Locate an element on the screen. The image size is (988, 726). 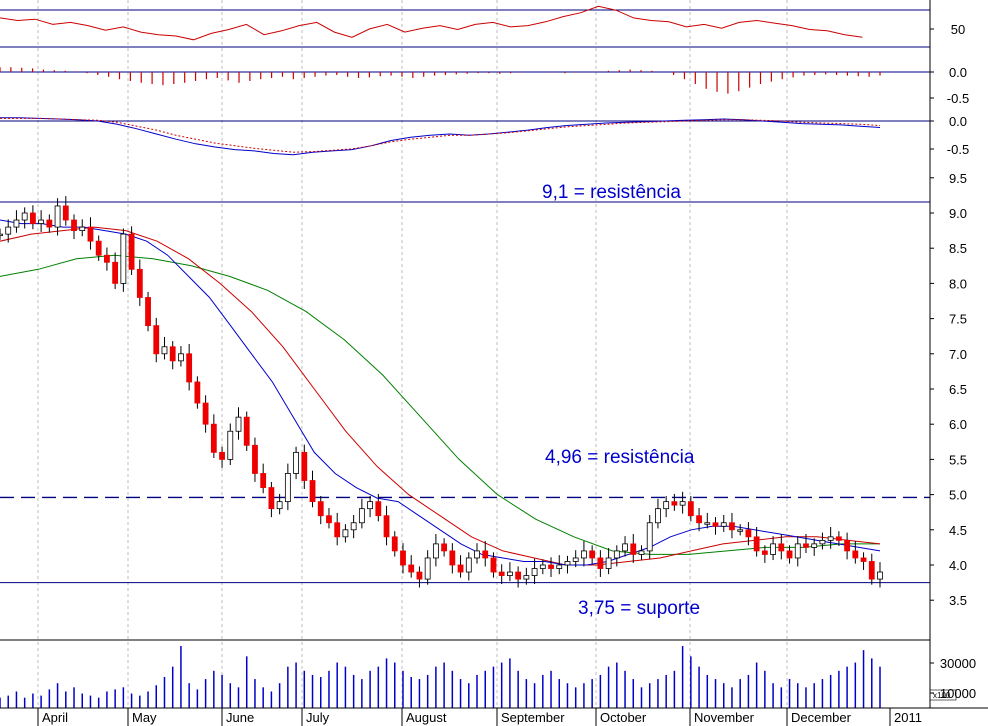
histogram-bars is located at coordinates (440, 80).